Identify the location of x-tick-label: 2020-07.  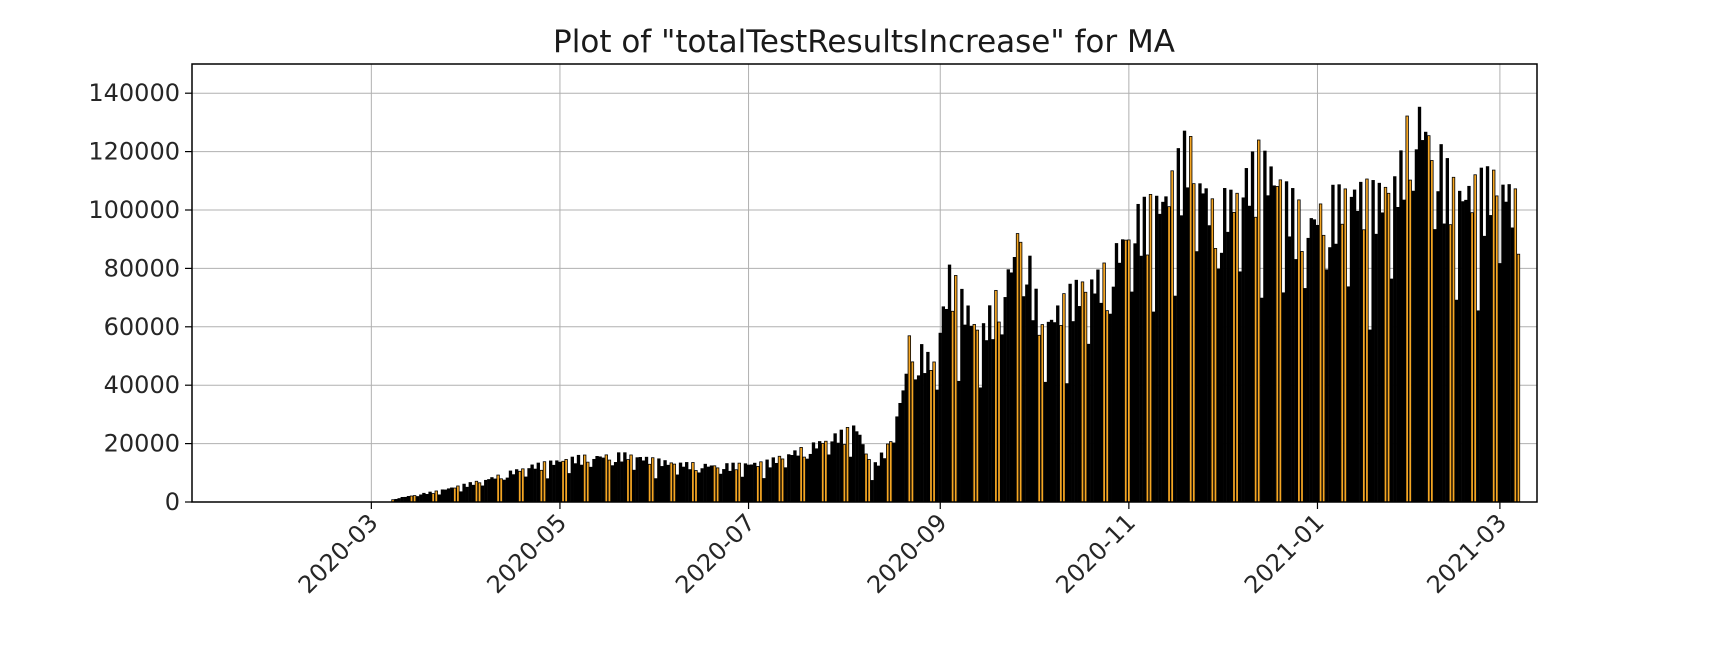
(715, 553).